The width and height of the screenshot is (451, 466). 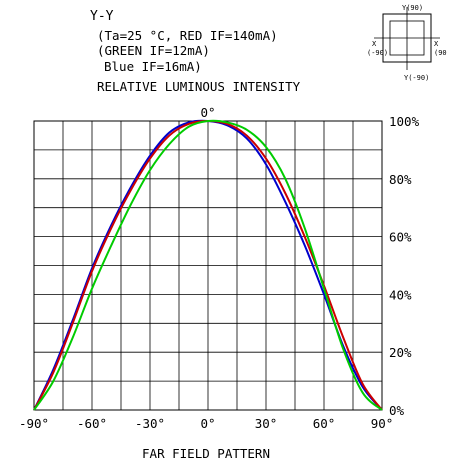 What do you see at coordinates (404, 121) in the screenshot?
I see `y-tick-label: 100%` at bounding box center [404, 121].